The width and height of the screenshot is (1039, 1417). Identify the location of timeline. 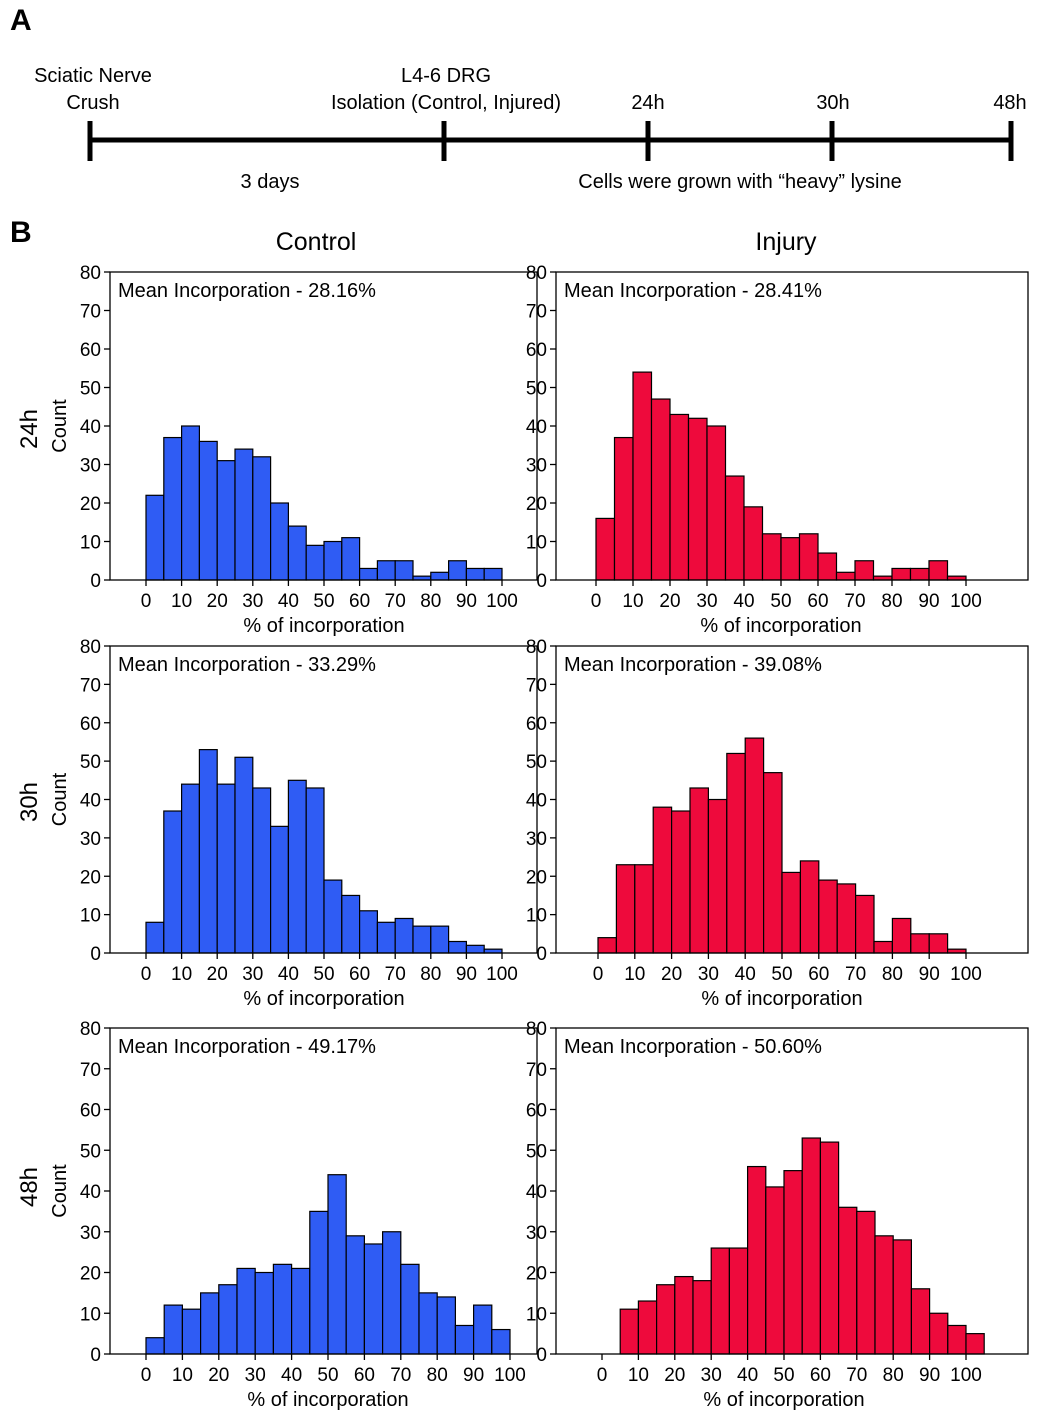
(550, 141).